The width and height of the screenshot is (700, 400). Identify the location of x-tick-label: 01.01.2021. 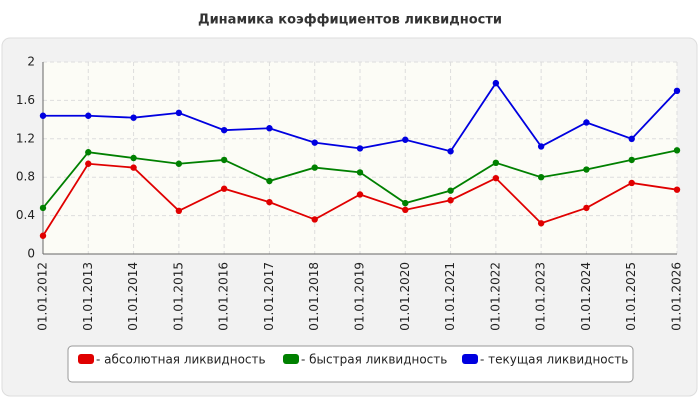
(450, 296).